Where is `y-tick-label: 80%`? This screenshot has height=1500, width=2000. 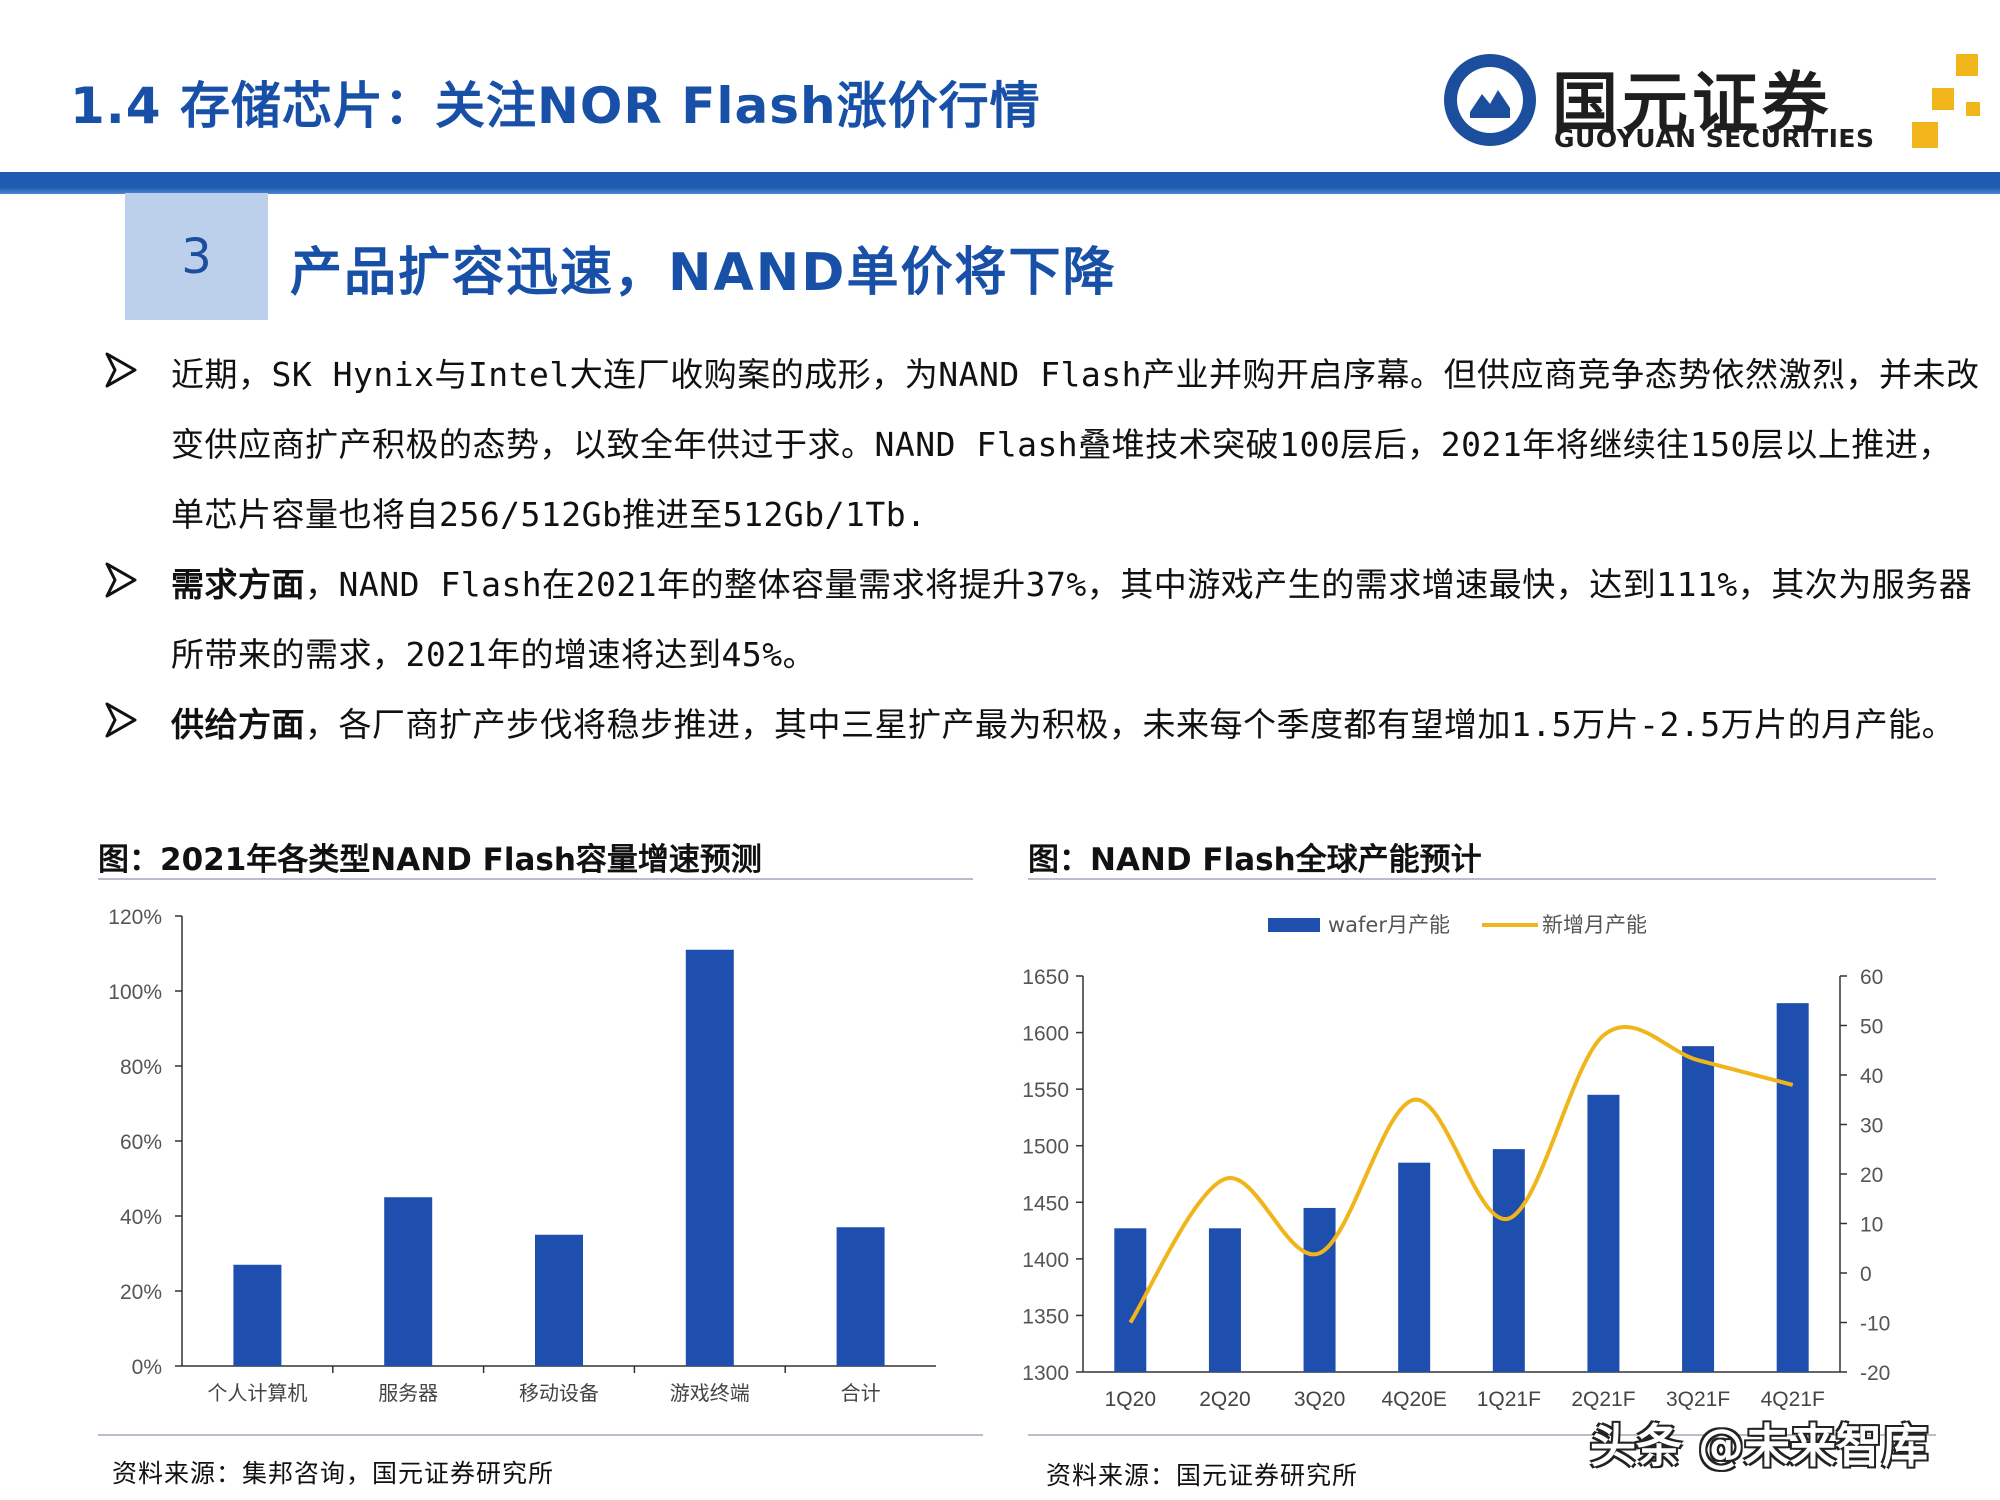
y-tick-label: 80% is located at coordinates (141, 1067).